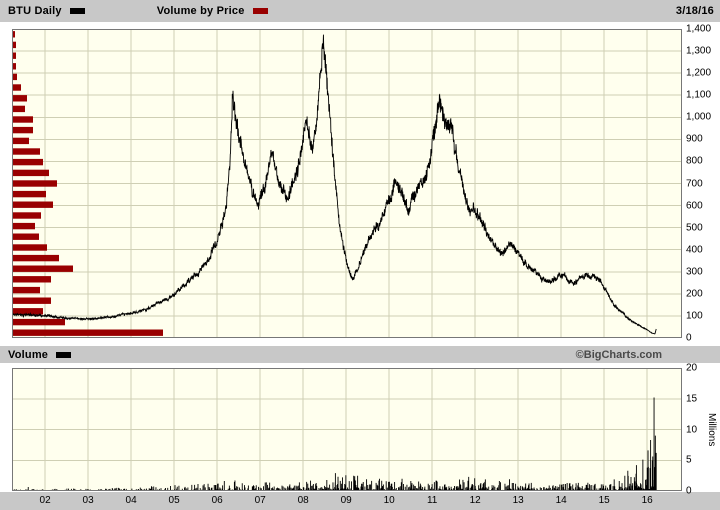 Image resolution: width=720 pixels, height=510 pixels. Describe the element at coordinates (692, 368) in the screenshot. I see `y-tick-label: 20` at that location.